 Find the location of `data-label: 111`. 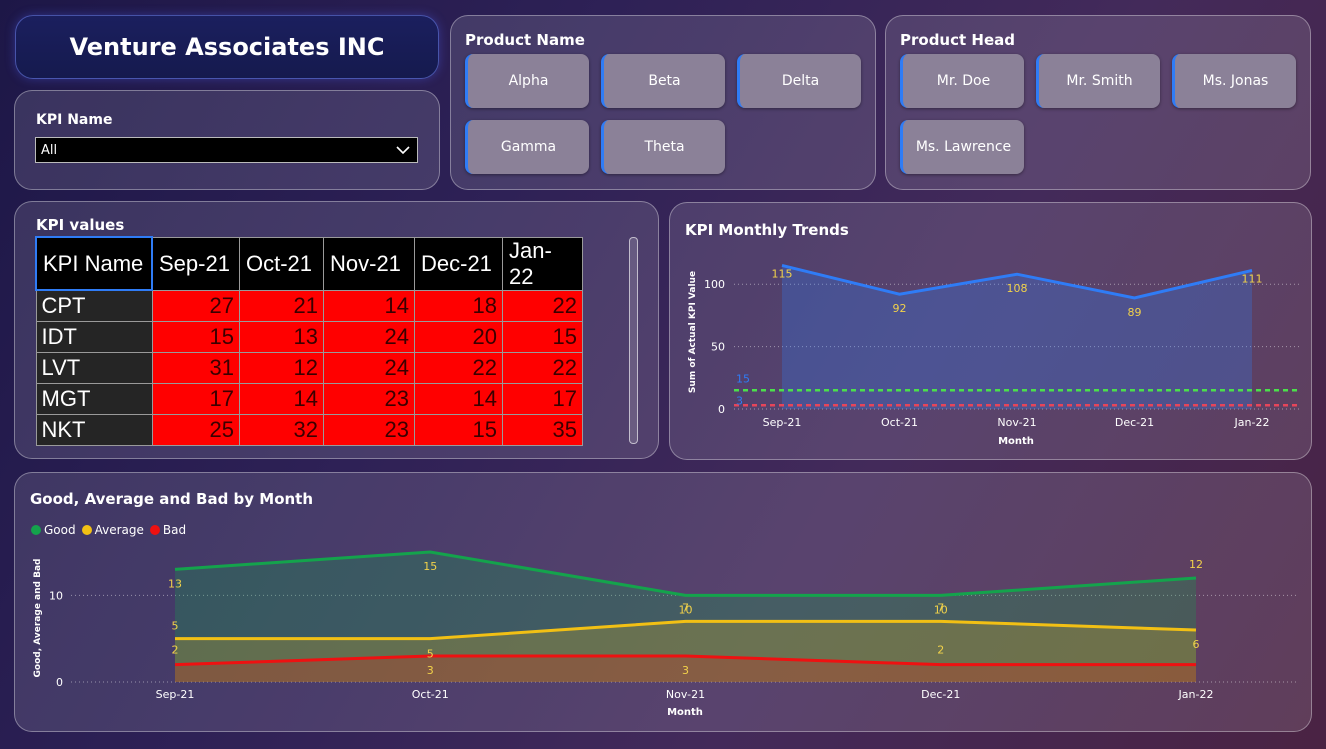

data-label: 111 is located at coordinates (1252, 278).